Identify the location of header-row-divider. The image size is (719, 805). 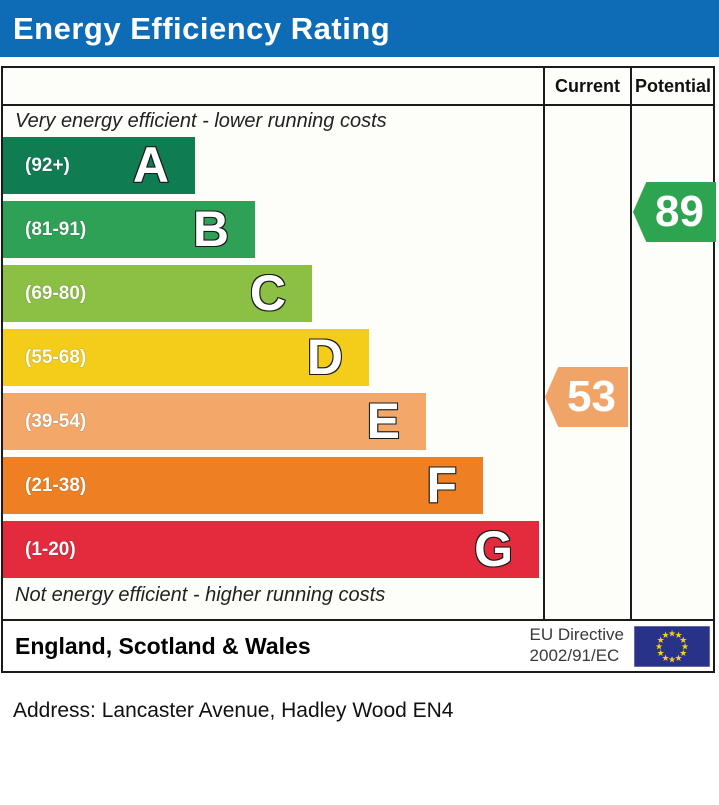
(358, 105).